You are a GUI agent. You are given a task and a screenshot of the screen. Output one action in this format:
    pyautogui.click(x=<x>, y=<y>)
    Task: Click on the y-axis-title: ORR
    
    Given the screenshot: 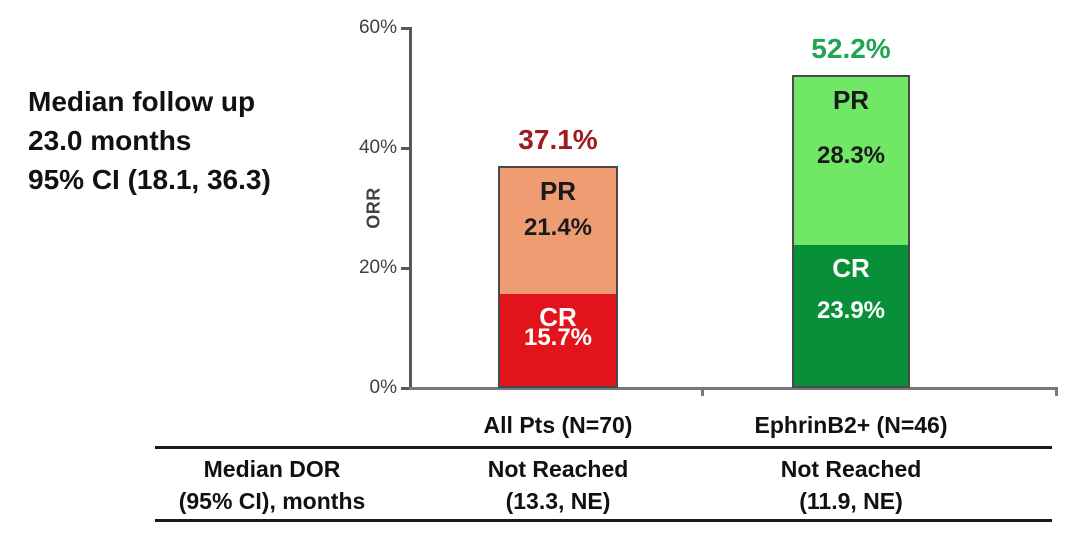 What is the action you would take?
    pyautogui.click(x=373, y=208)
    